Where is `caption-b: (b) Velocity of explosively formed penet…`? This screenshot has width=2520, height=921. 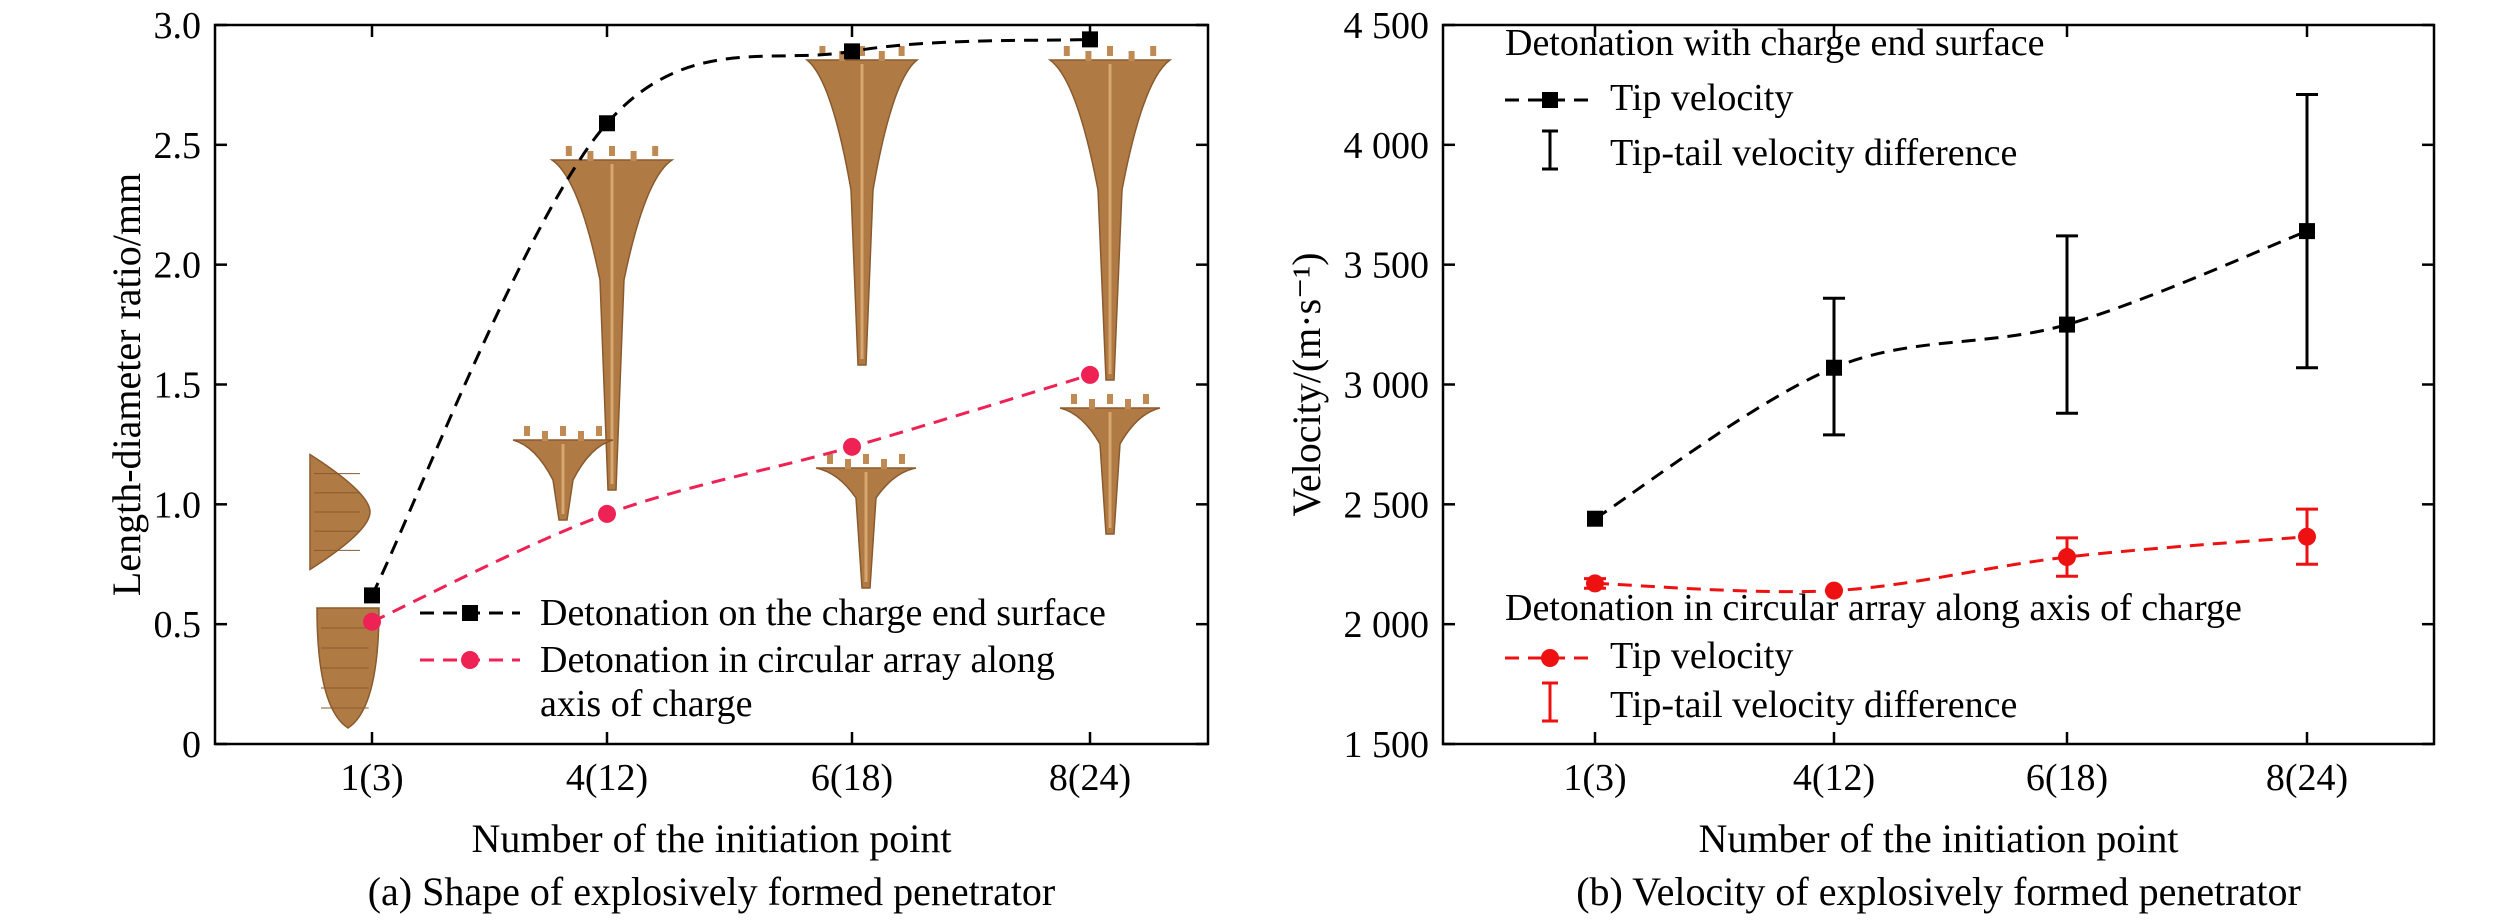
caption-b: (b) Velocity of explosively formed penet… is located at coordinates (1938, 891).